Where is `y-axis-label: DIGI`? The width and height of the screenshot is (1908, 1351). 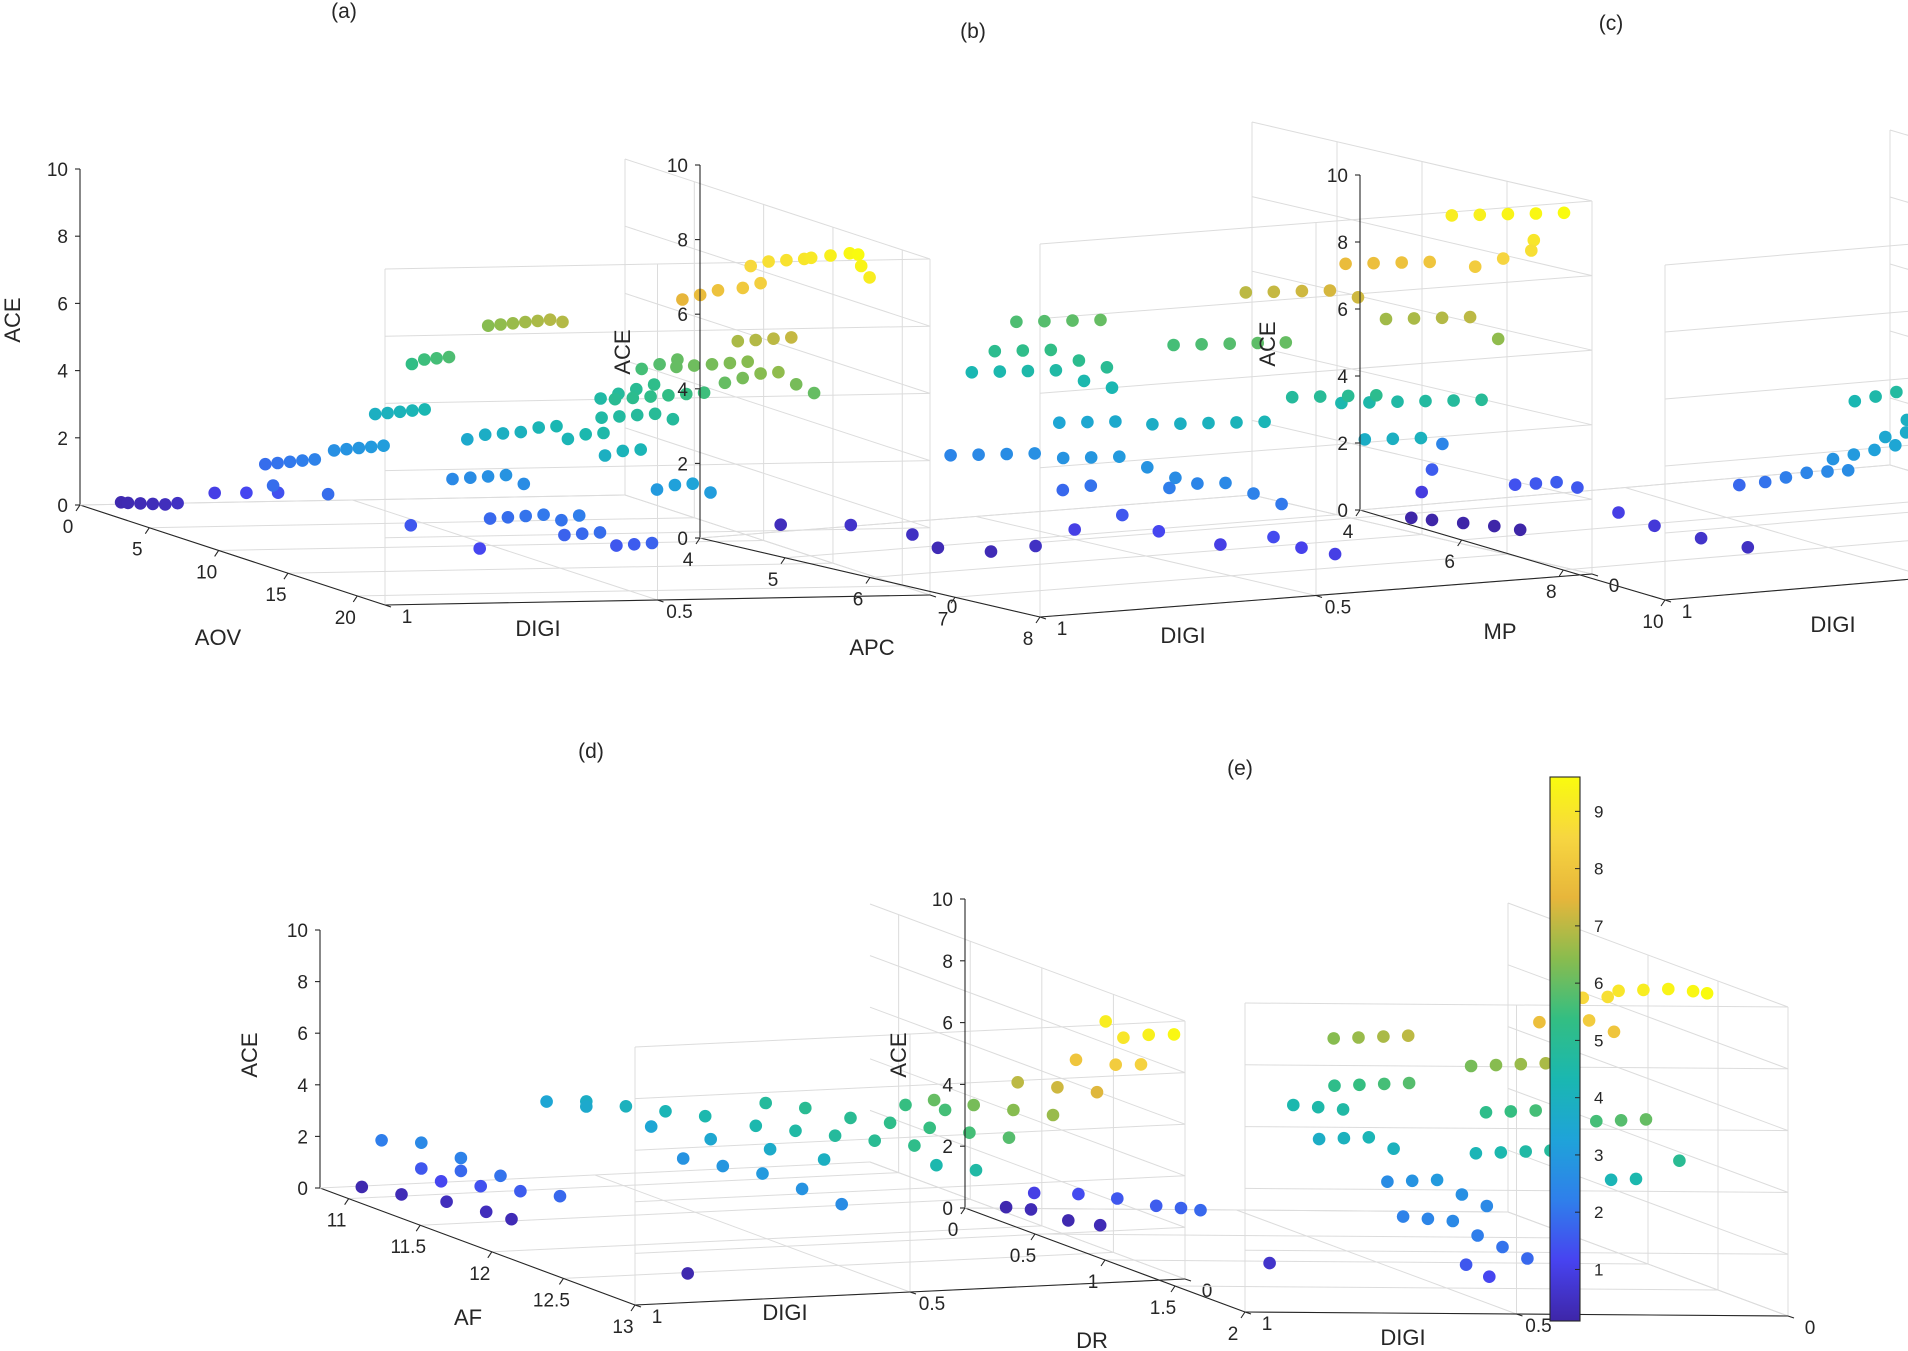 y-axis-label: DIGI is located at coordinates (1402, 1337).